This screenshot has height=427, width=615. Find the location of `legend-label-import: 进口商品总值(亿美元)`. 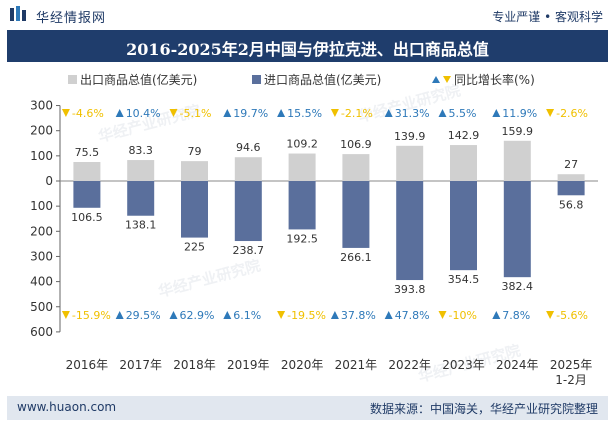

legend-label-import: 进口商品总值(亿美元) is located at coordinates (322, 79).